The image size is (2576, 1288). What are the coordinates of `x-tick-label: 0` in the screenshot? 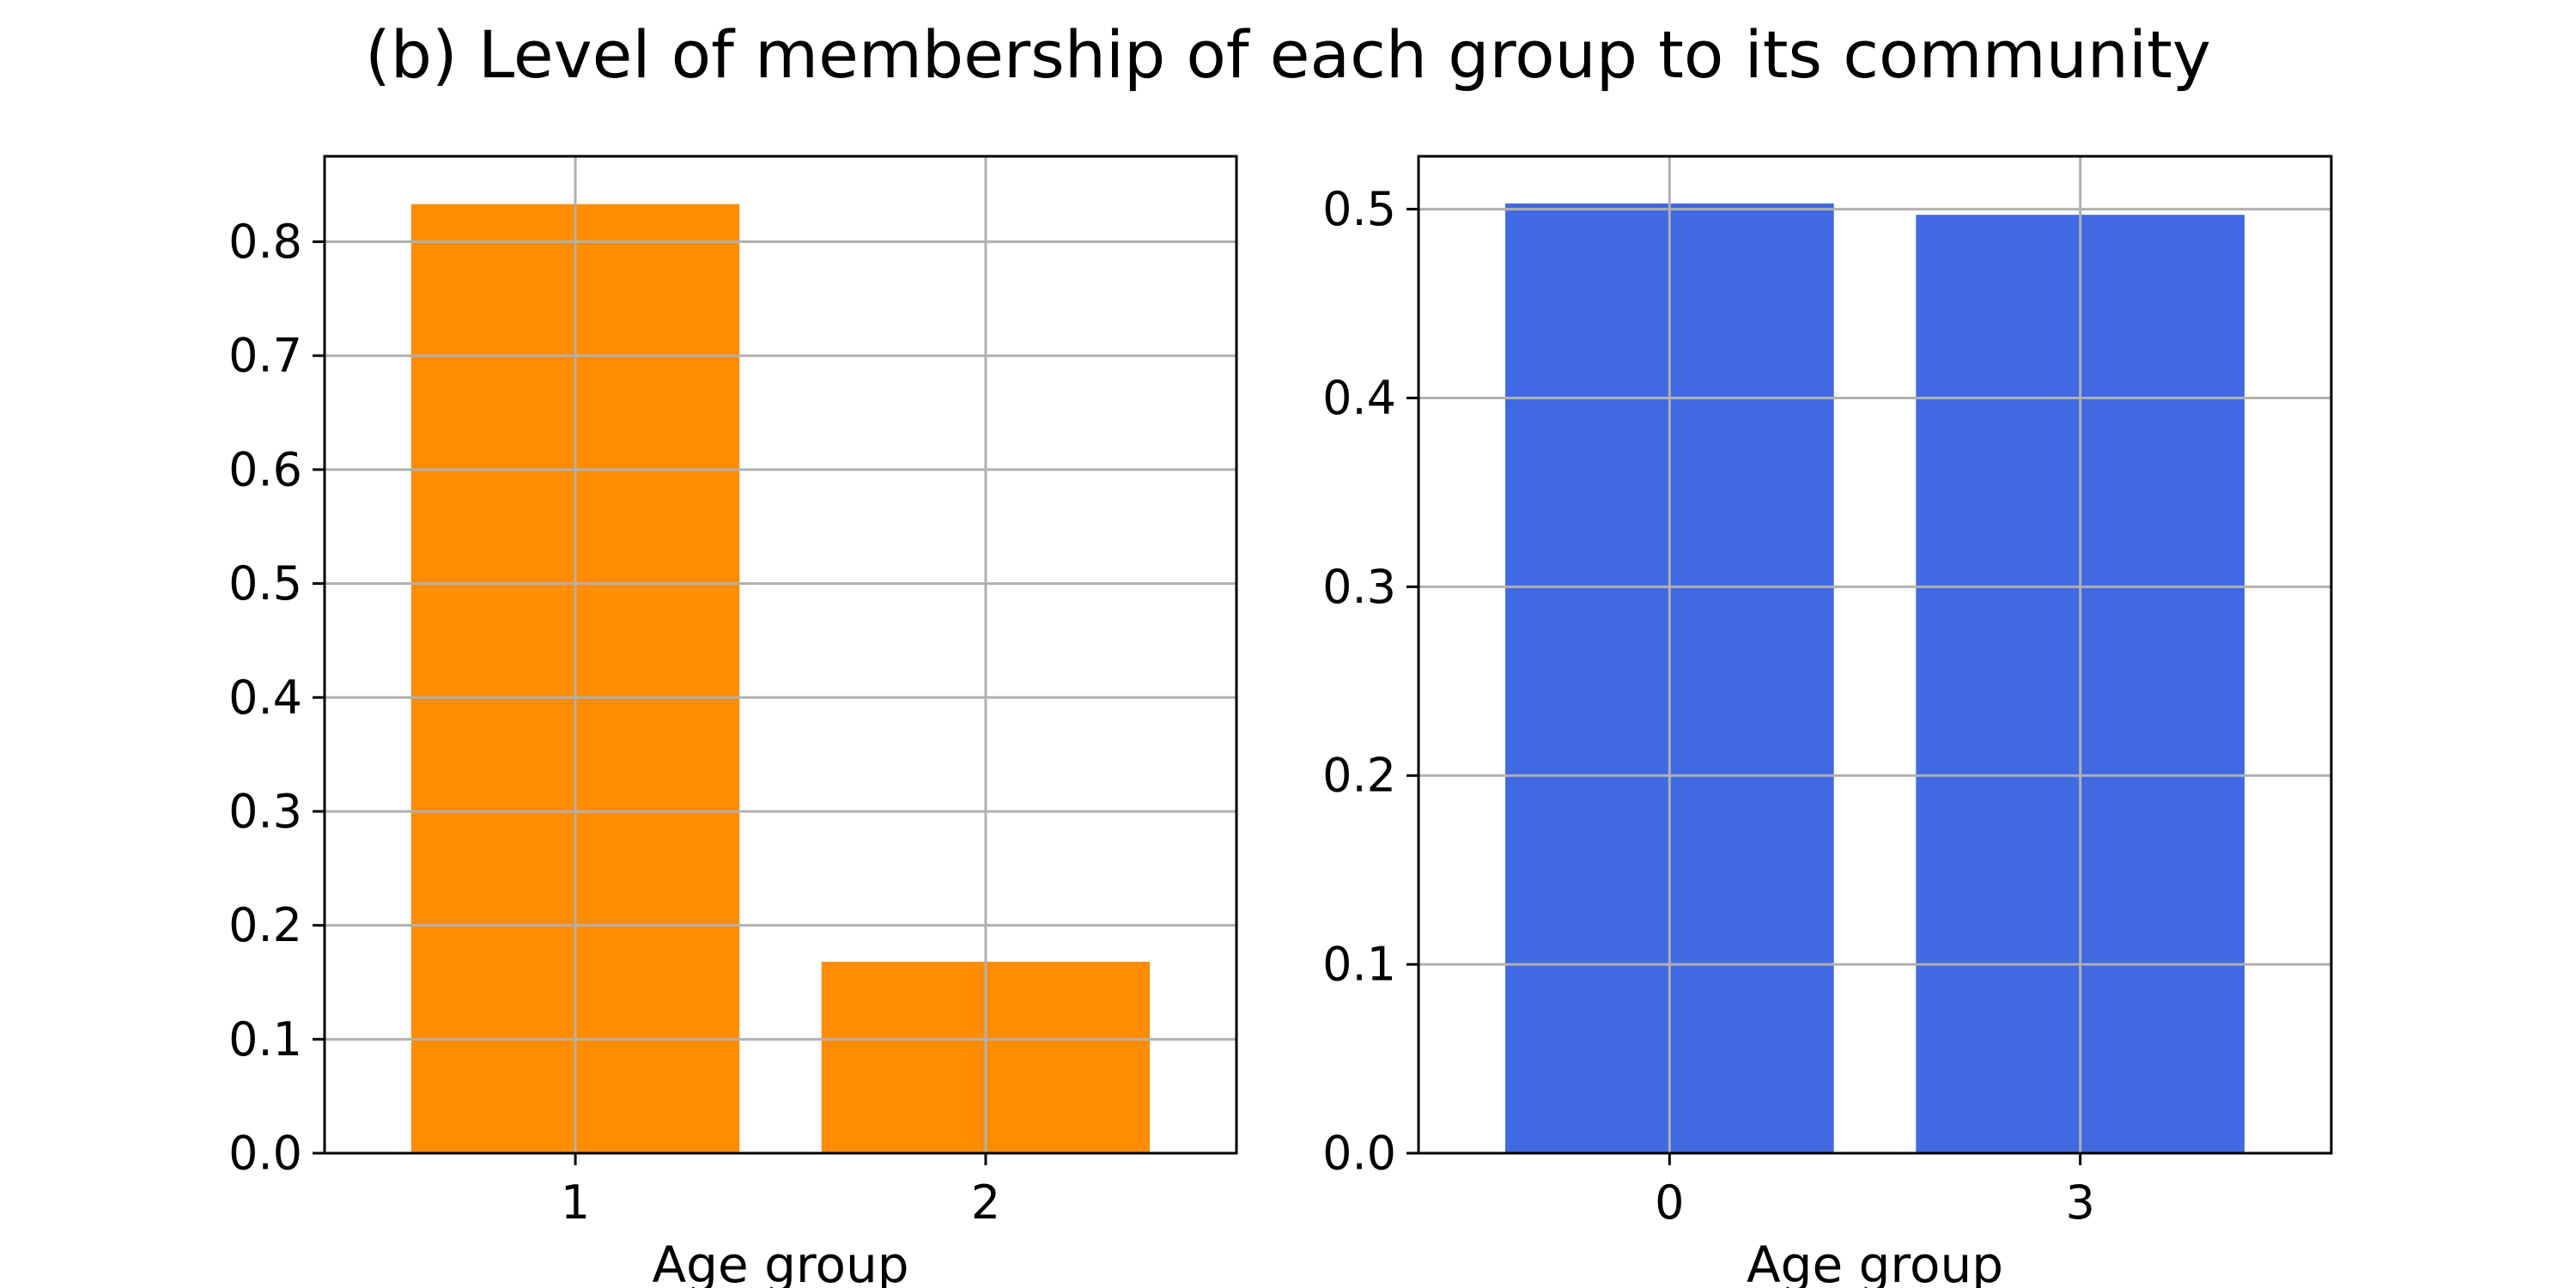 It's located at (1670, 1203).